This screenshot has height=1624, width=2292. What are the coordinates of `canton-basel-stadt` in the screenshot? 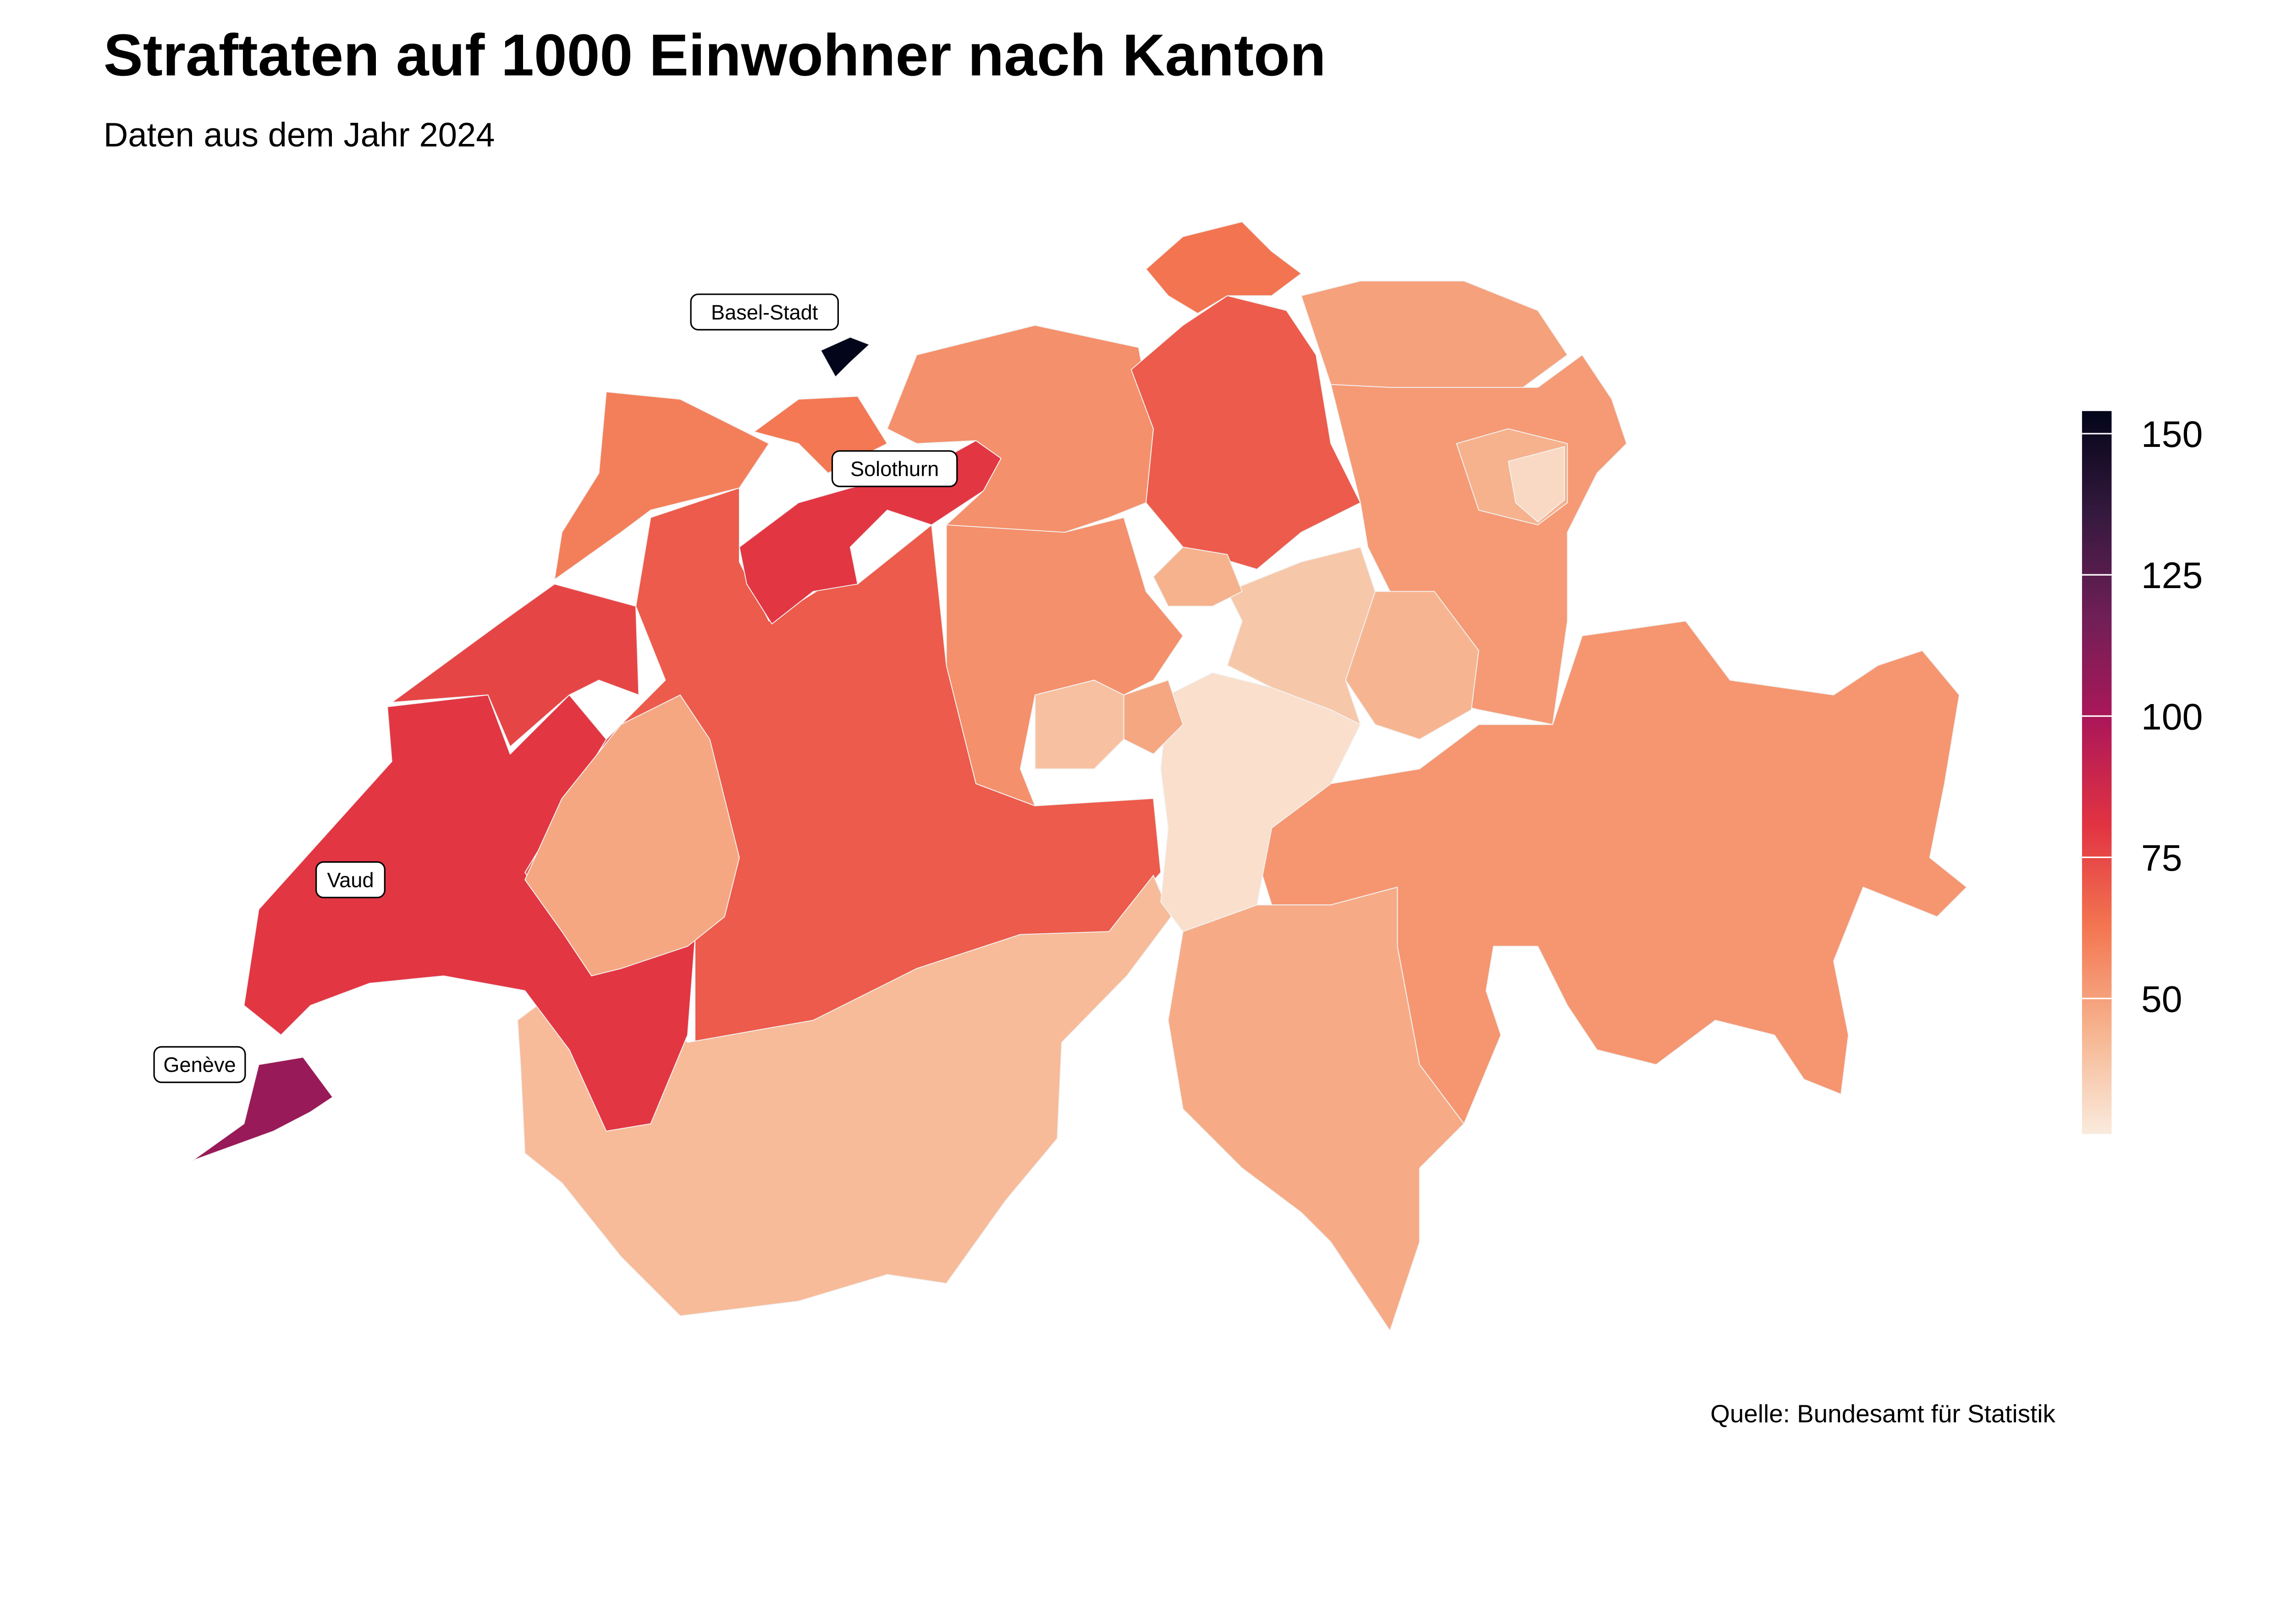 It's located at (845, 357).